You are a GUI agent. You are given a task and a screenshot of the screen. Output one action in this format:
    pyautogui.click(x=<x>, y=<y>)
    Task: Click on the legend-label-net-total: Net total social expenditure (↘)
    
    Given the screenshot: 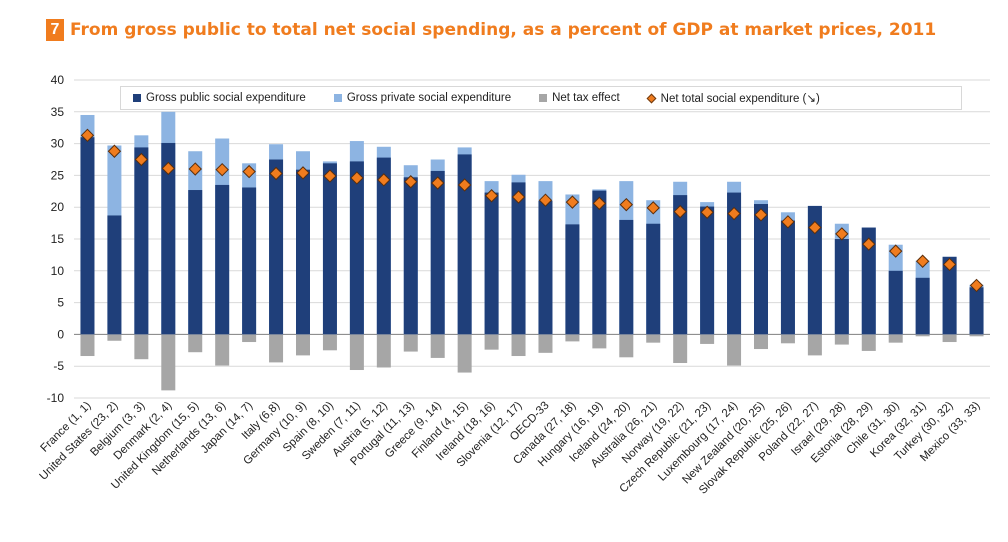 What is the action you would take?
    pyautogui.click(x=740, y=99)
    